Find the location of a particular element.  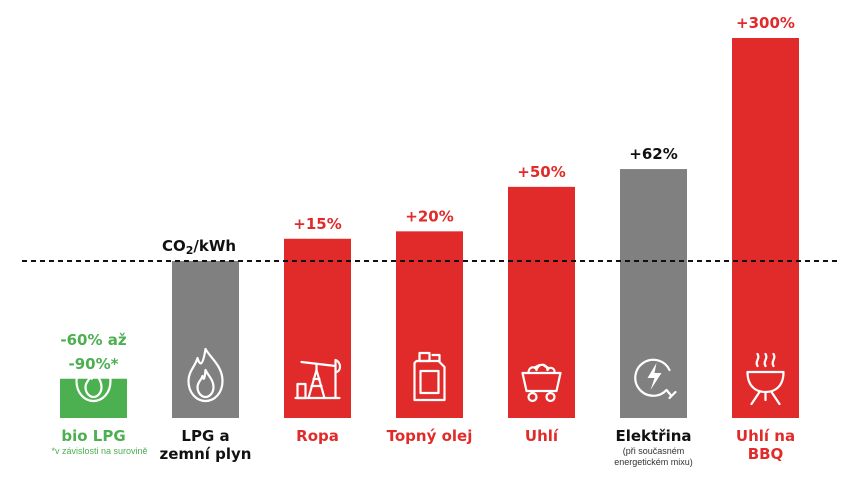

category-label: Elektřina is located at coordinates (653, 436).